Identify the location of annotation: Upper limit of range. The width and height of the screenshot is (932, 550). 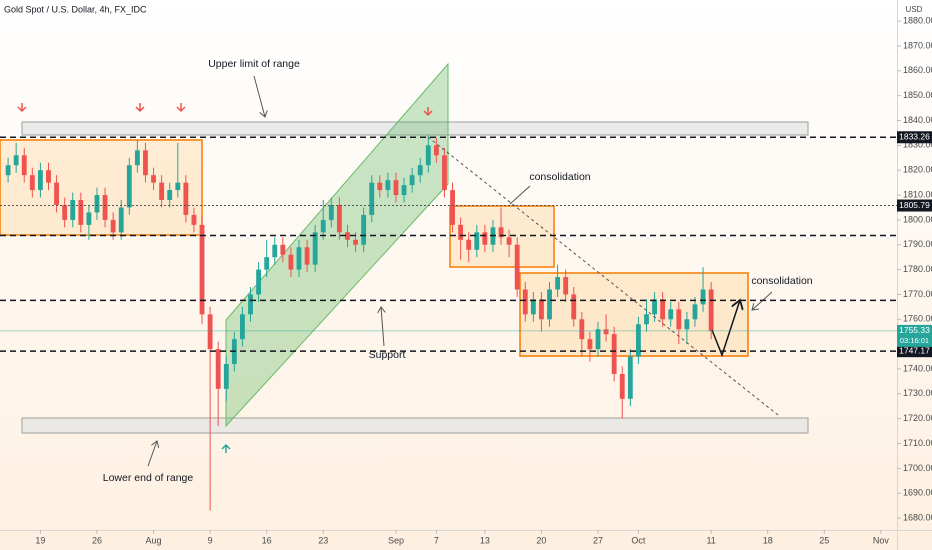
(254, 64).